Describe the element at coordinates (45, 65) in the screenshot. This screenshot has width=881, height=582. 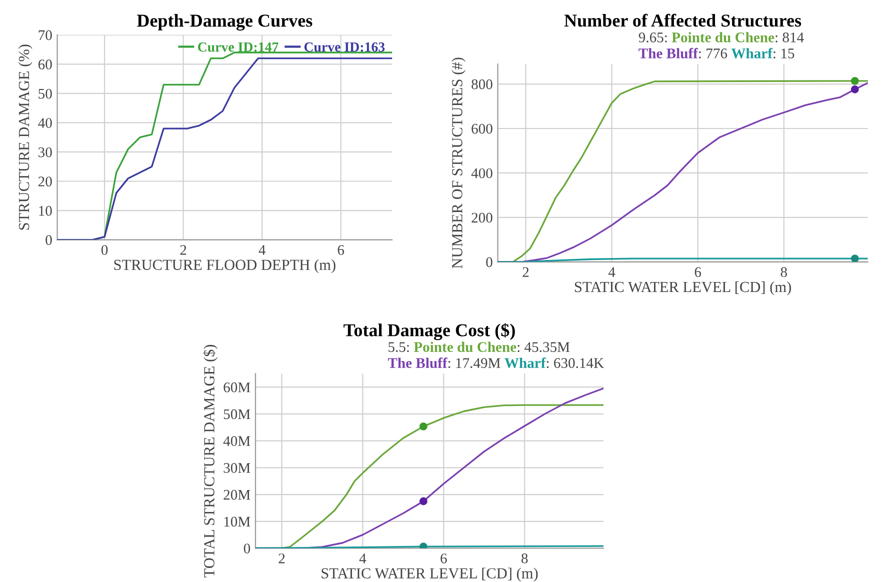
I see `y-tick-label: 60` at that location.